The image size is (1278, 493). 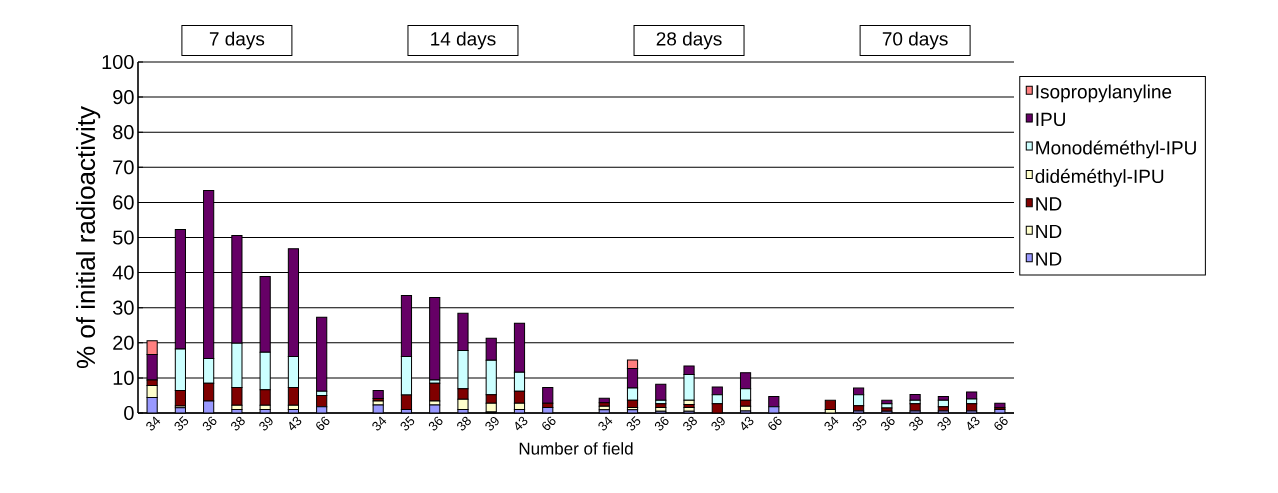 What do you see at coordinates (129, 413) in the screenshot?
I see `y-tick-label: 0` at bounding box center [129, 413].